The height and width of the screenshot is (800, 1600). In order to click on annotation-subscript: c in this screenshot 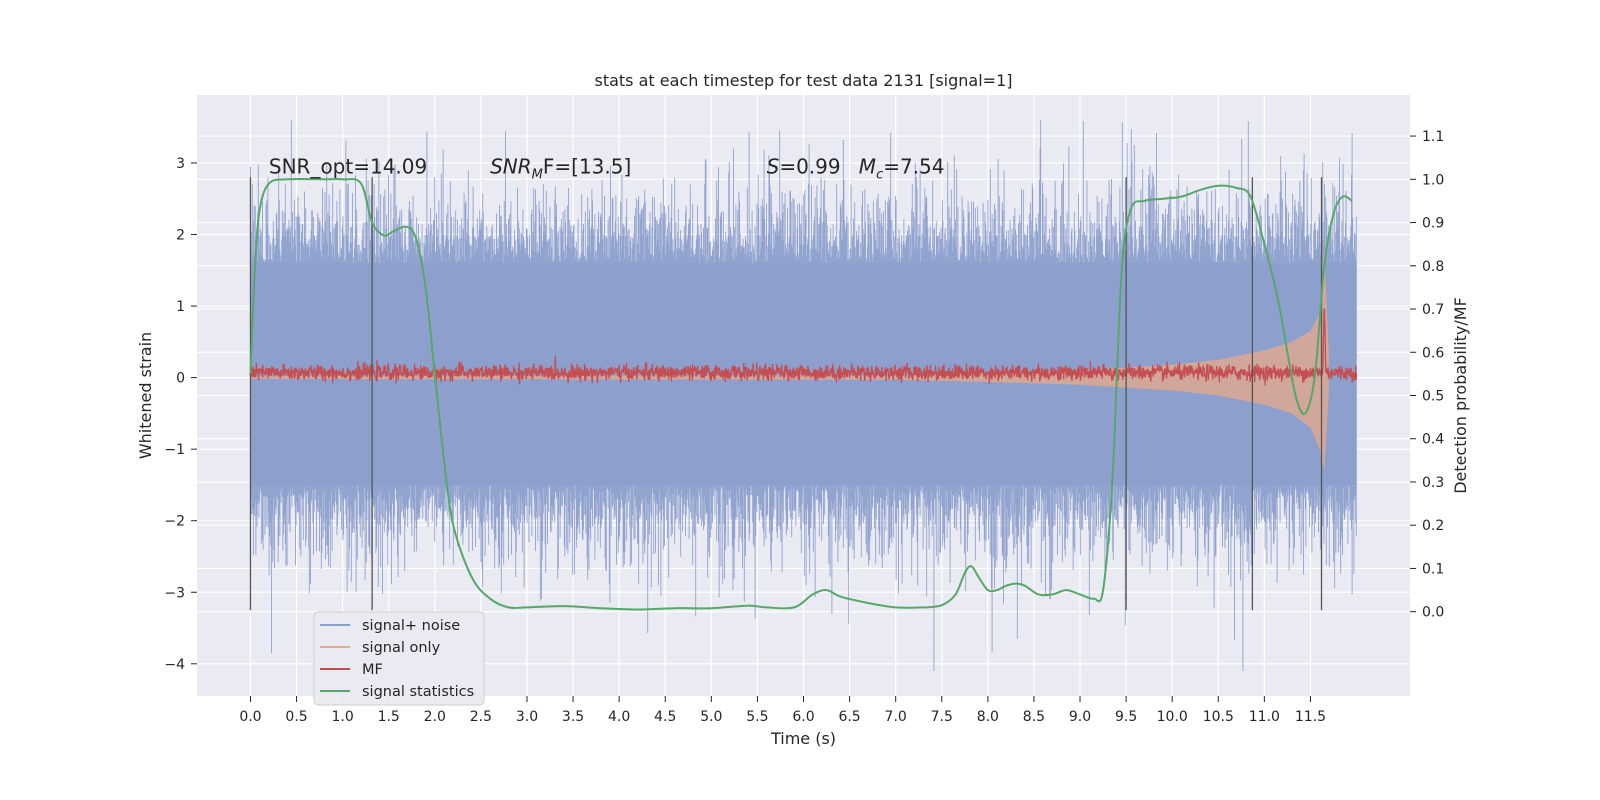, I will do `click(879, 175)`.